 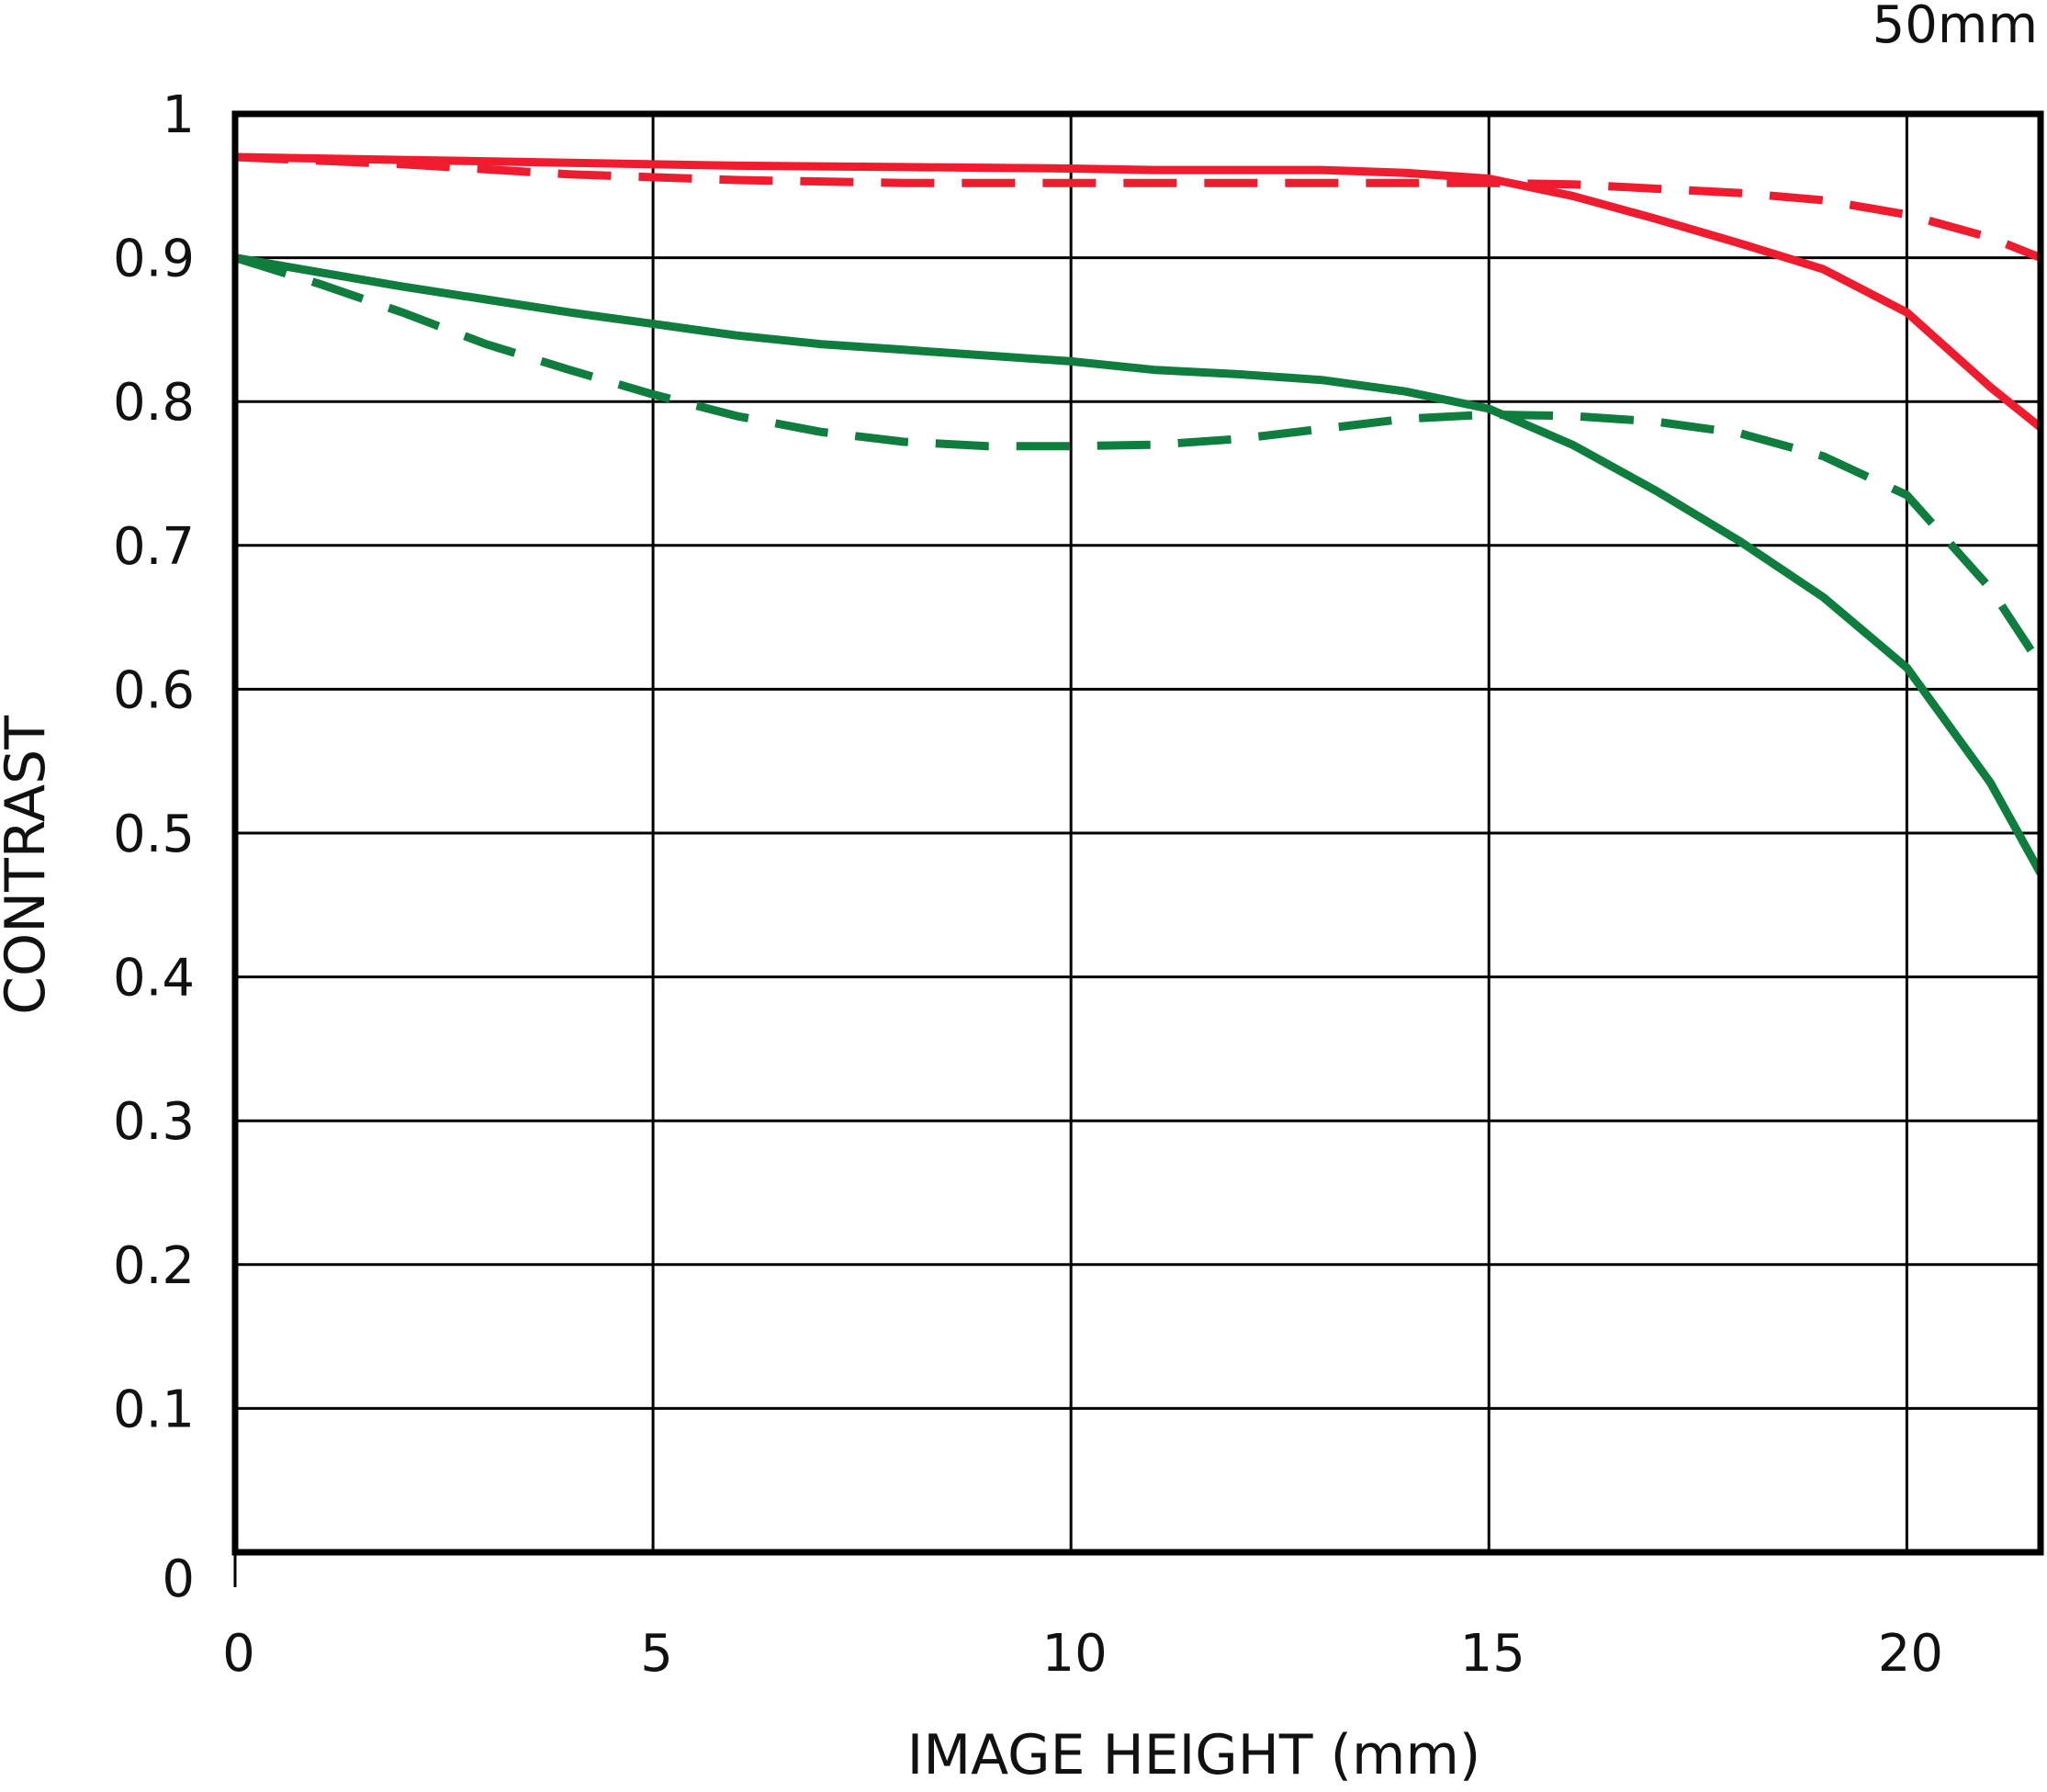 What do you see at coordinates (1075, 1654) in the screenshot?
I see `x-tick-label: 10` at bounding box center [1075, 1654].